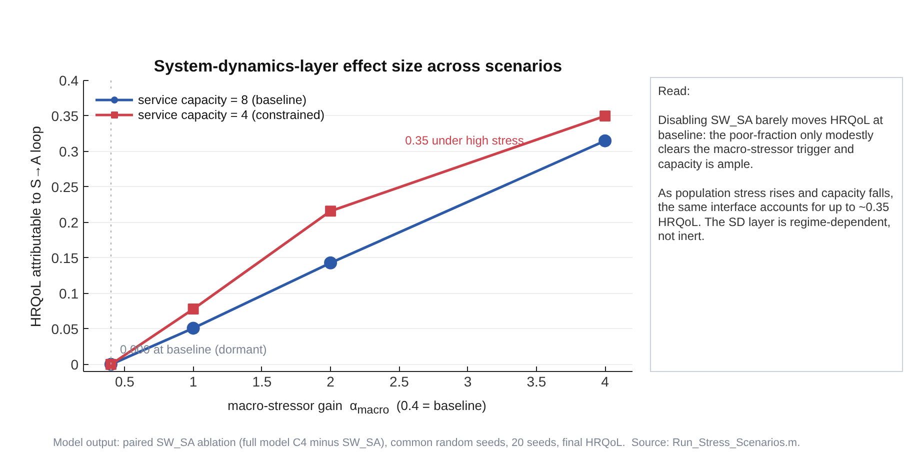 The height and width of the screenshot is (469, 917). Describe the element at coordinates (65, 116) in the screenshot. I see `y-tick-label: 0.35` at that location.